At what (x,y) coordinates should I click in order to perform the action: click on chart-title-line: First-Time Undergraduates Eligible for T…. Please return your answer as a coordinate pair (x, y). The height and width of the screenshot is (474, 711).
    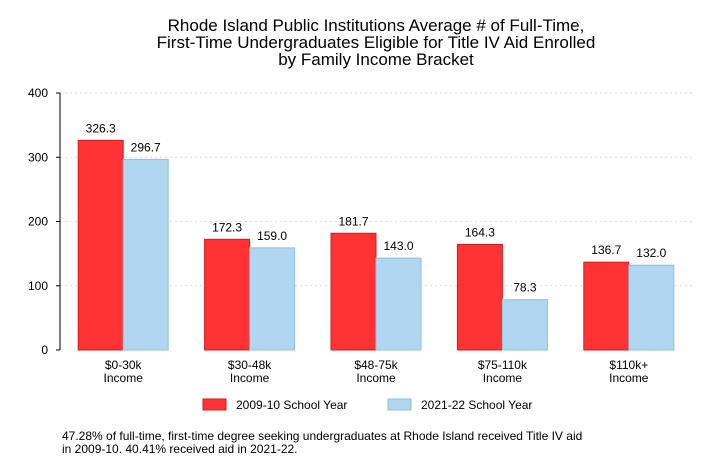
    Looking at the image, I should click on (376, 42).